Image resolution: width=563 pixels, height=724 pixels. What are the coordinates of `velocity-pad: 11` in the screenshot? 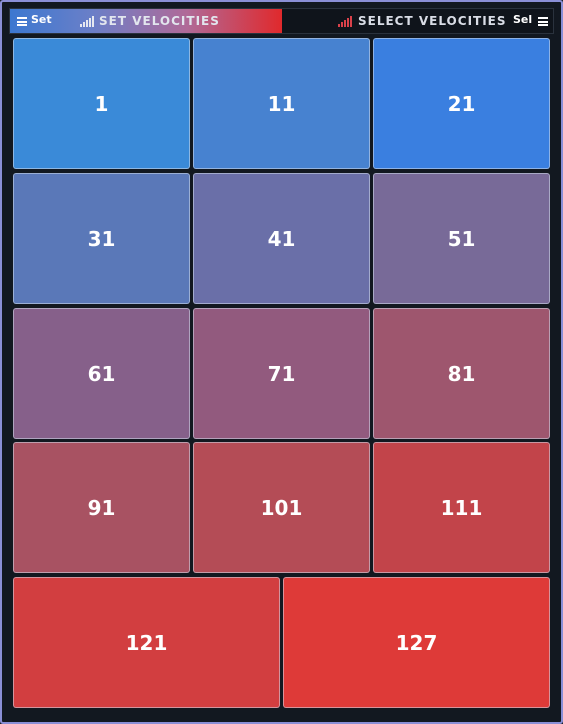 It's located at (281, 103).